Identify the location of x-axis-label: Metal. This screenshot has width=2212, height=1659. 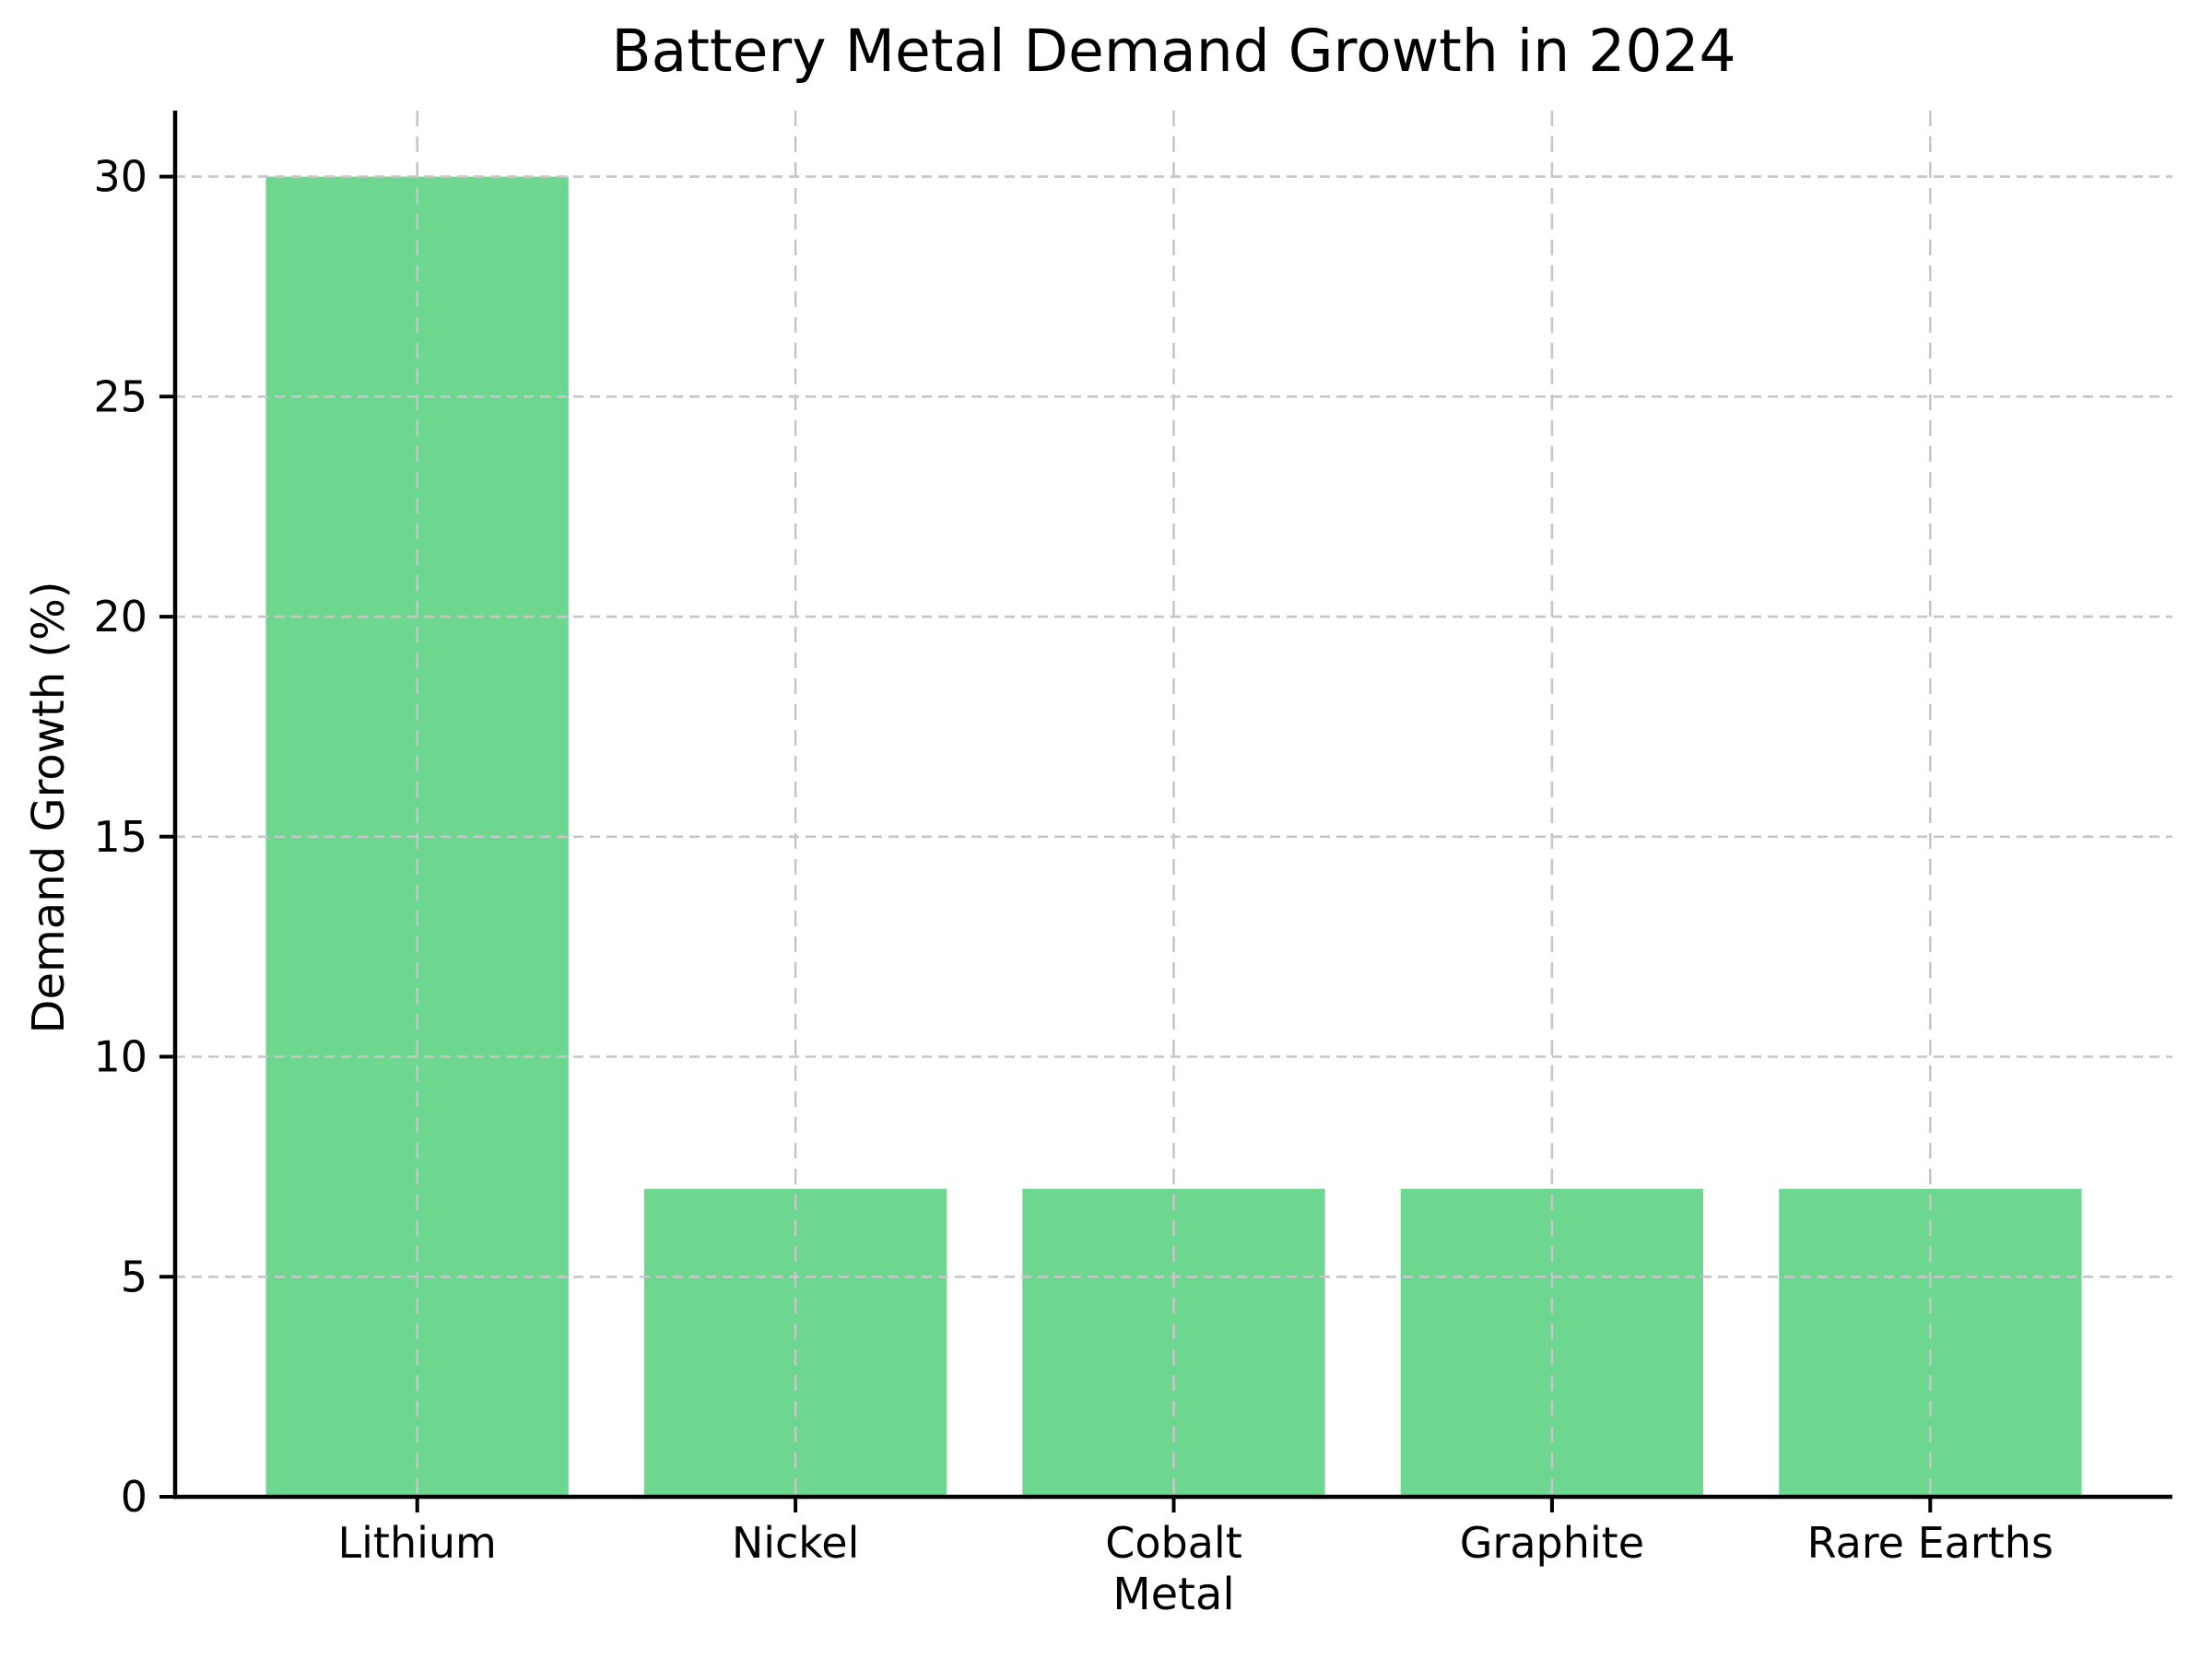
(1173, 1594).